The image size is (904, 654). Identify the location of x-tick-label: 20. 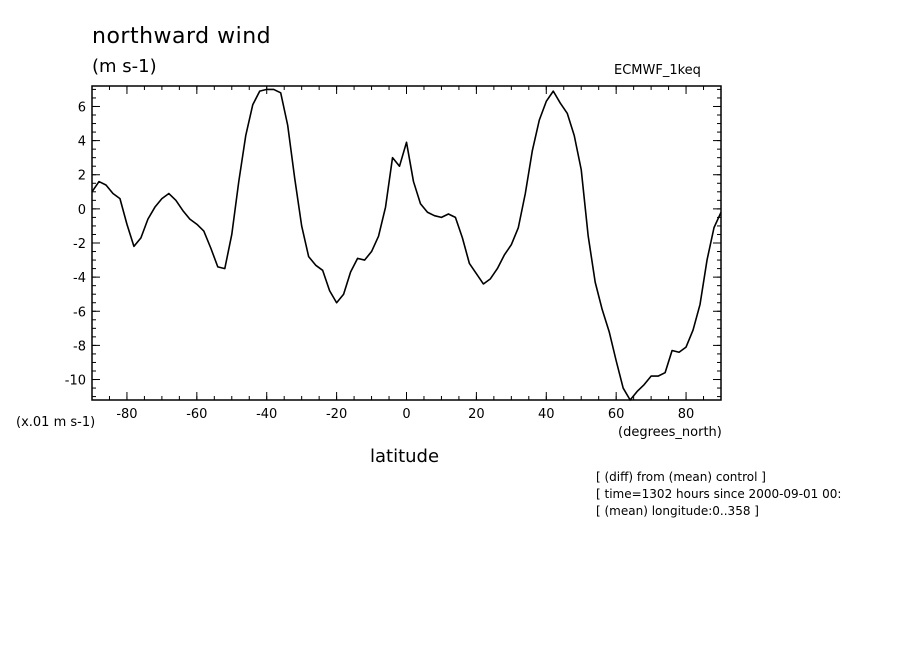
(476, 414).